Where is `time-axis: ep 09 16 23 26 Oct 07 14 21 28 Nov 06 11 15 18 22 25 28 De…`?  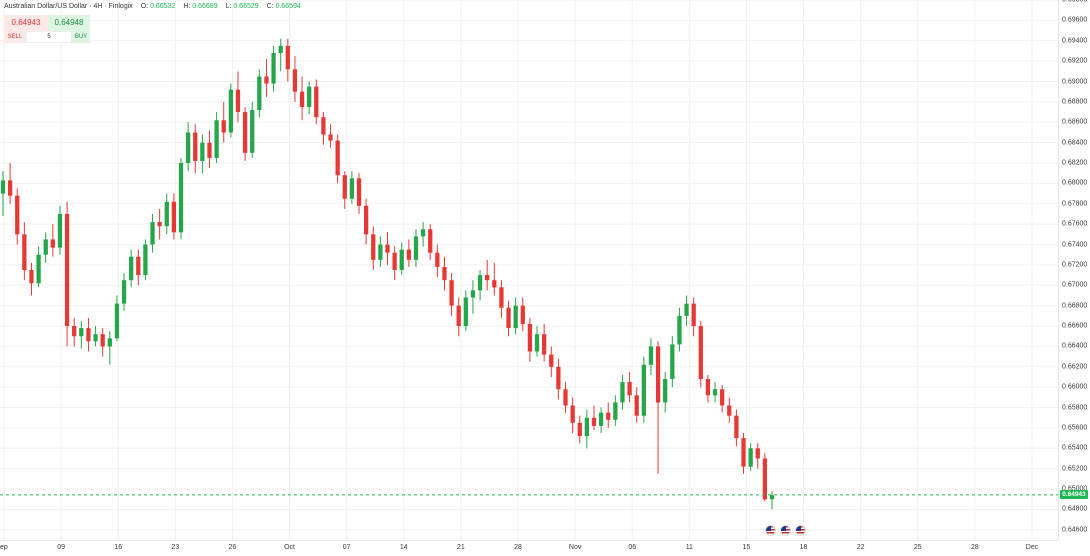 time-axis: ep 09 16 23 26 Oct 07 14 21 28 Nov 06 11 15 18 22 25 28 De… is located at coordinates (529, 548).